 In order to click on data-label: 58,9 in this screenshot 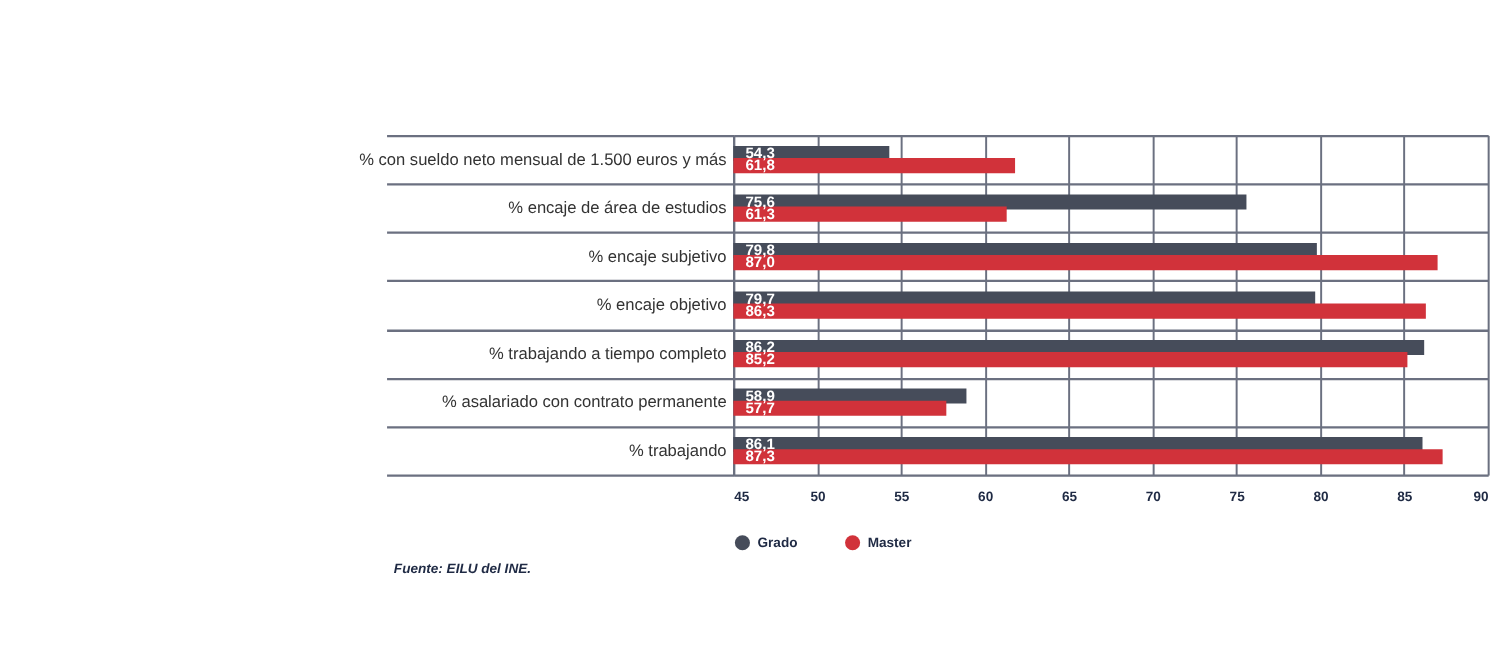, I will do `click(760, 395)`.